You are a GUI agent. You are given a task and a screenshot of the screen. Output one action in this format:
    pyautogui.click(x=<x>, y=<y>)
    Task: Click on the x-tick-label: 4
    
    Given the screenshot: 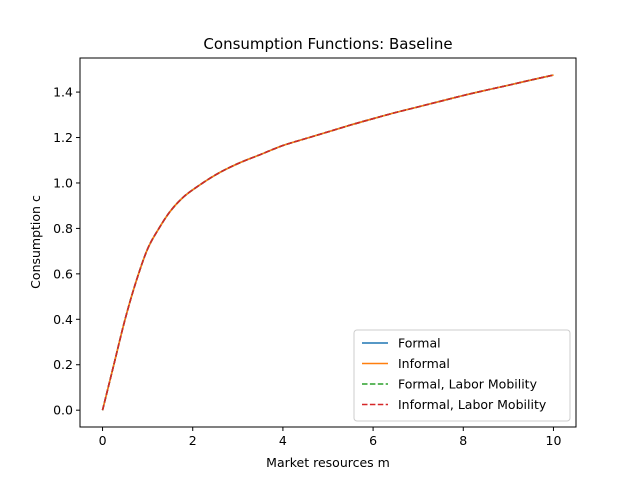 What is the action you would take?
    pyautogui.click(x=283, y=440)
    